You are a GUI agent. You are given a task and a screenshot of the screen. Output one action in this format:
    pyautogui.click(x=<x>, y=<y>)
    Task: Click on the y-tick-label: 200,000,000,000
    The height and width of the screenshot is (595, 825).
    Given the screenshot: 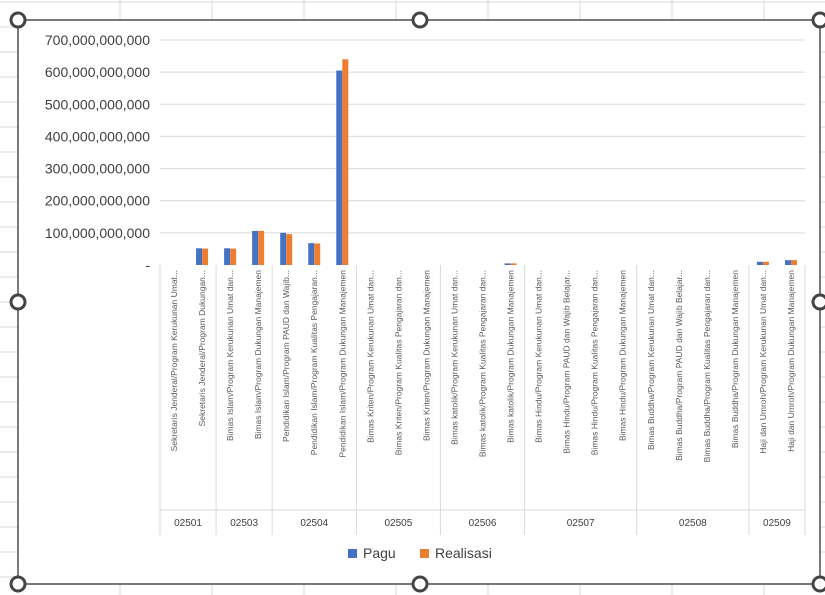 What is the action you would take?
    pyautogui.click(x=97, y=201)
    